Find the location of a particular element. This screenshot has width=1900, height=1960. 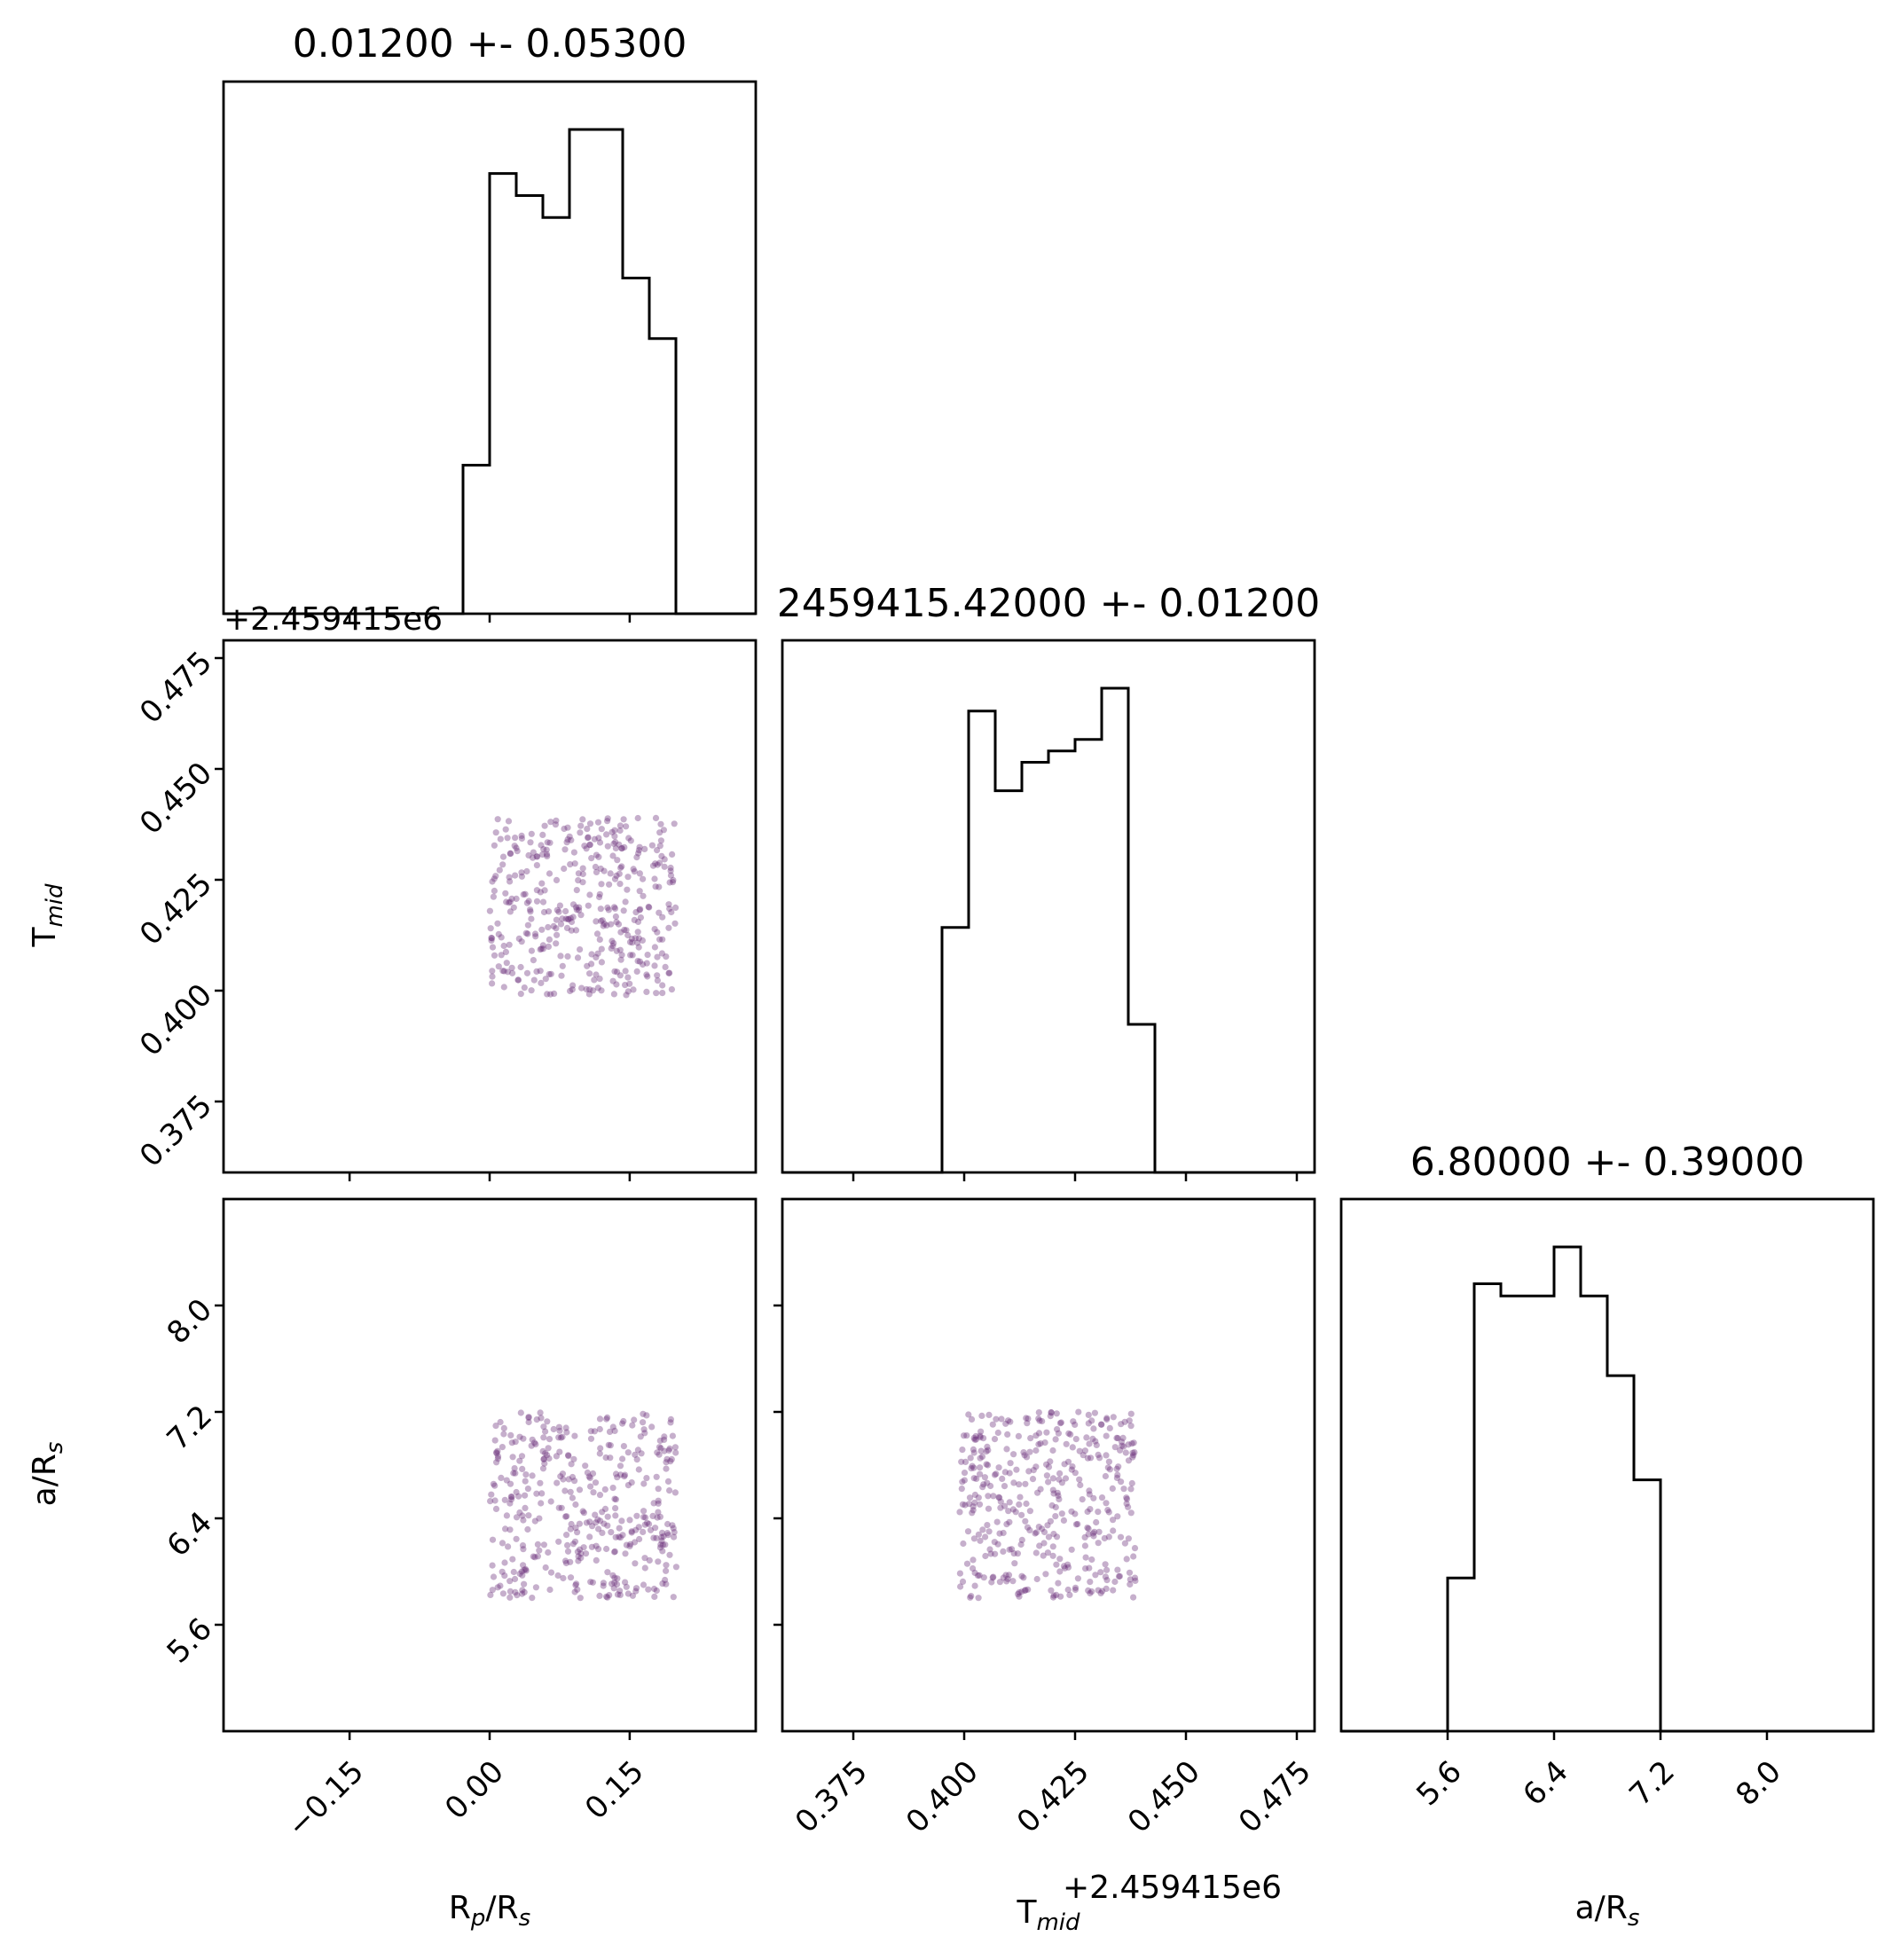

x-tick-label: −0.15 is located at coordinates (325, 1799).